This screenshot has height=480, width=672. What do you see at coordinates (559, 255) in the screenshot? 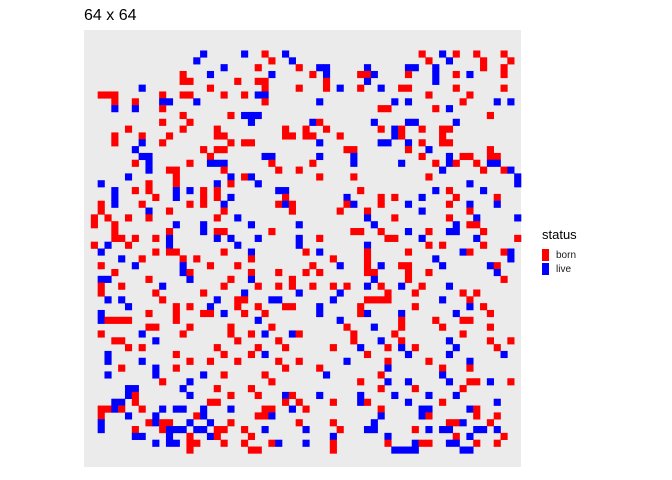
I see `legend-entry-born: born` at bounding box center [559, 255].